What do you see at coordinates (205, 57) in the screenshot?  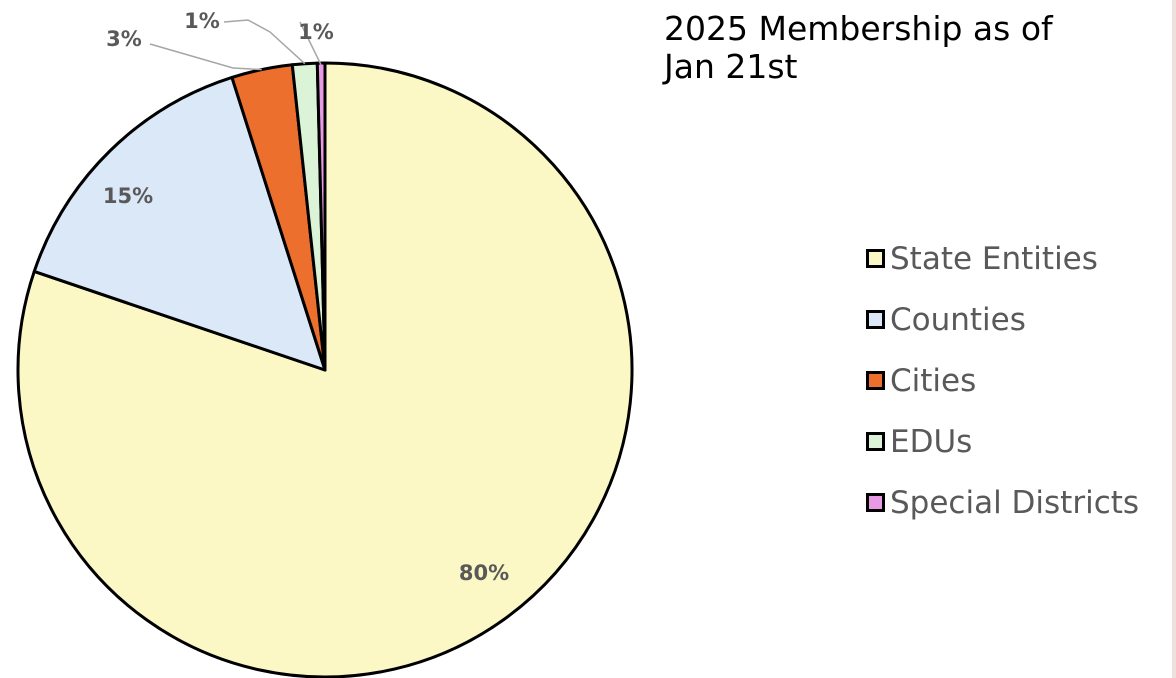 I see `leader-line-cities` at bounding box center [205, 57].